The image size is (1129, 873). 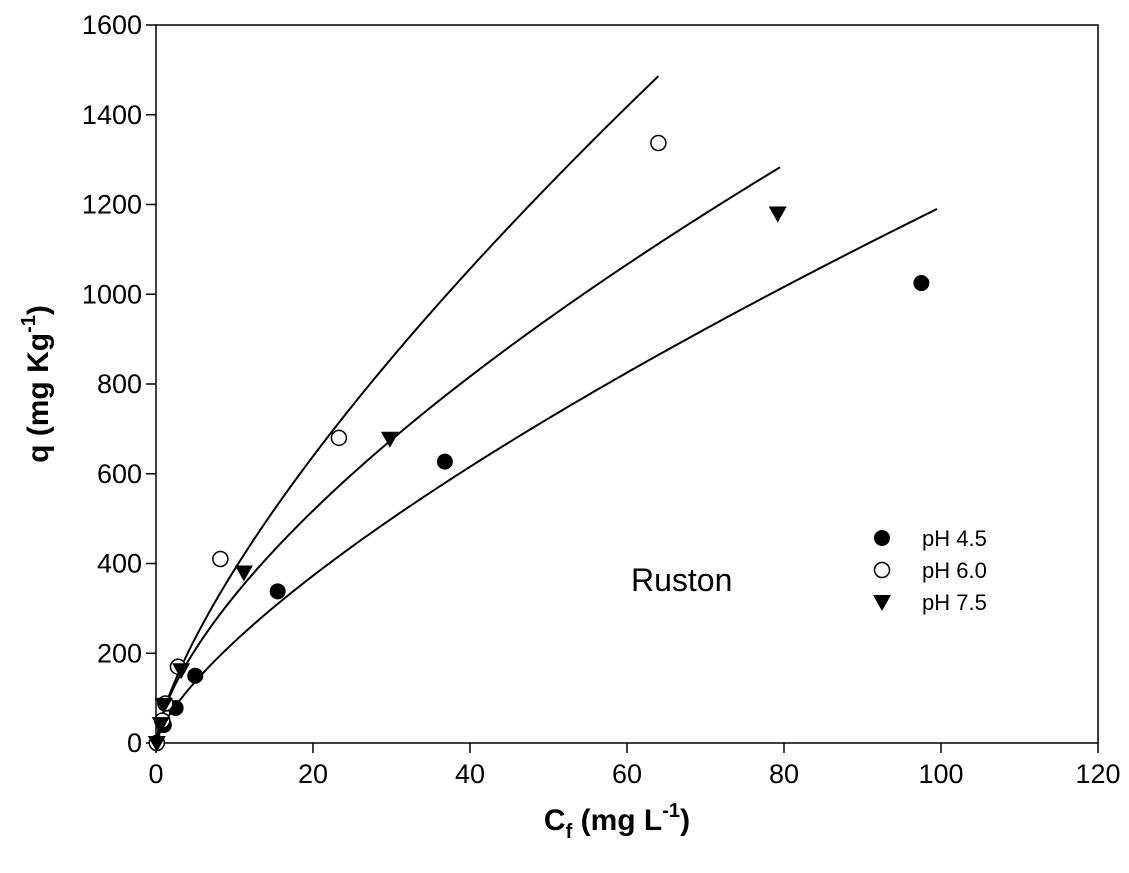 I want to click on y-tick-label: 1400, so click(x=112, y=115).